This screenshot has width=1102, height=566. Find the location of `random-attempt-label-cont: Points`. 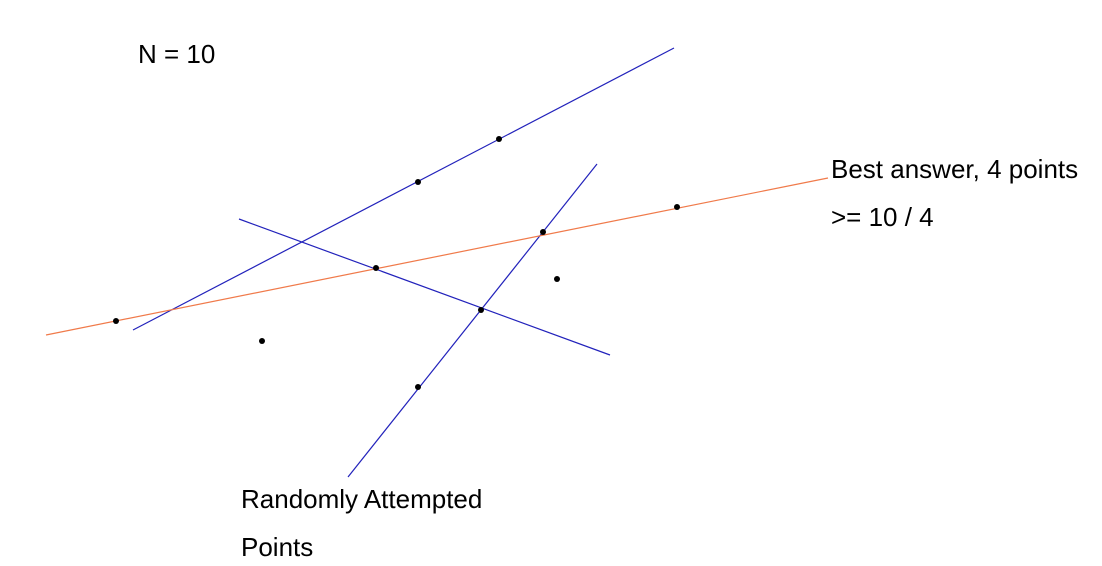

random-attempt-label-cont: Points is located at coordinates (277, 547).